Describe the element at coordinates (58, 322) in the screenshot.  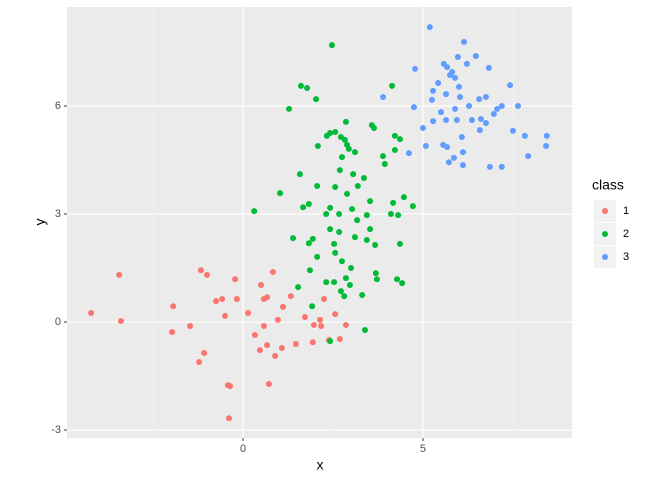
I see `y-tick-label: 0` at that location.